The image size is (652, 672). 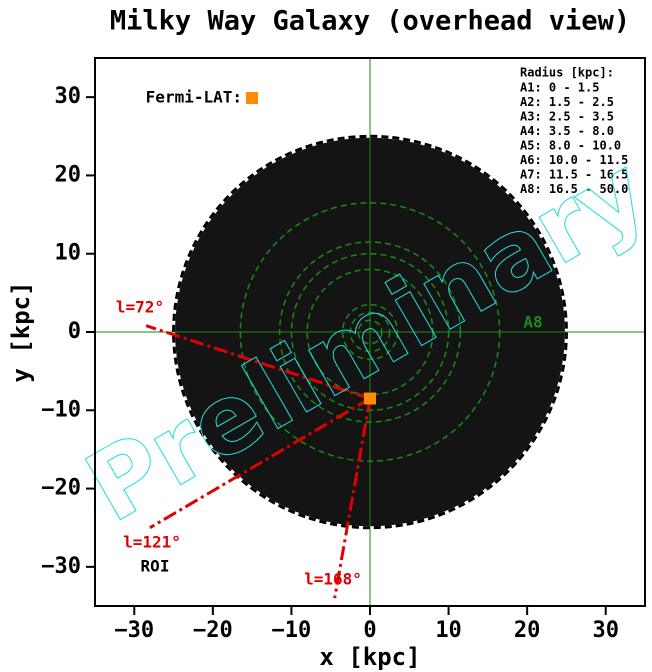 I want to click on legend-entry: A3: 2.5 - 3.5, so click(x=567, y=117).